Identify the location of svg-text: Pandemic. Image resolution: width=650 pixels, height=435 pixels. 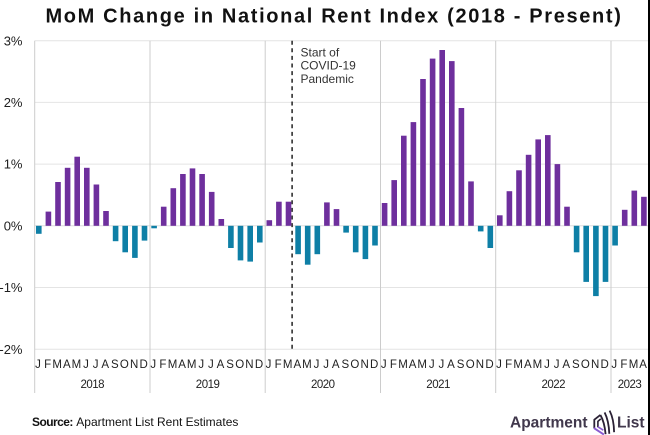
(327, 79).